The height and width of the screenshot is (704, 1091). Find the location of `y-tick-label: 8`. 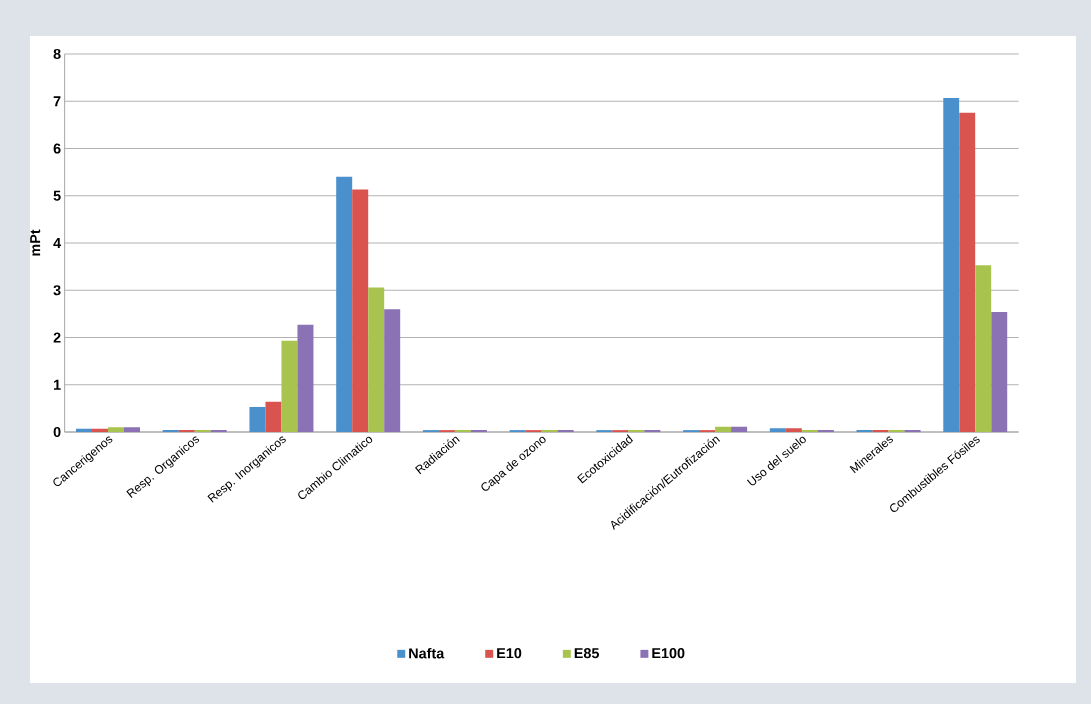

y-tick-label: 8 is located at coordinates (57, 54).